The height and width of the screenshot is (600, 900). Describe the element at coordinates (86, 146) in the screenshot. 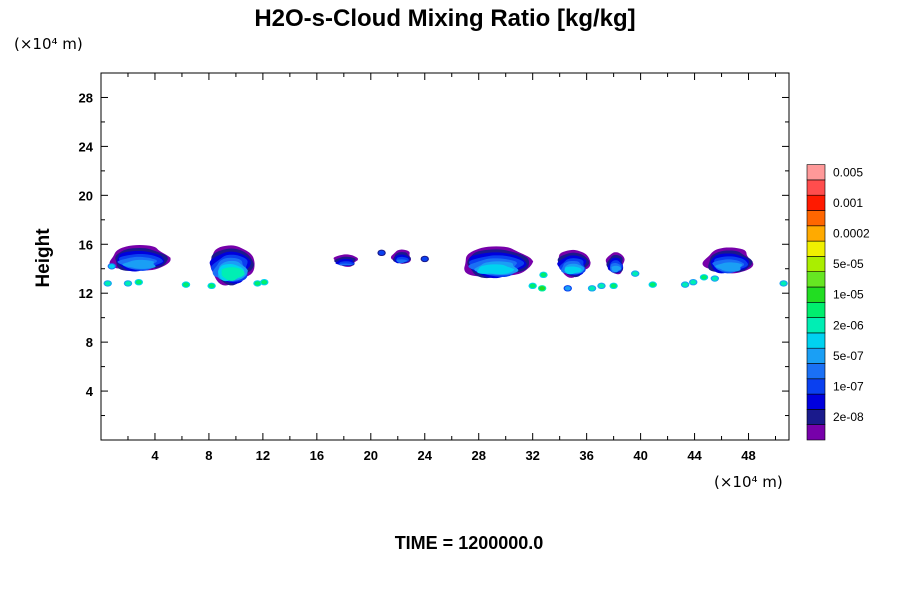

I see `y-tick-label: 24` at that location.